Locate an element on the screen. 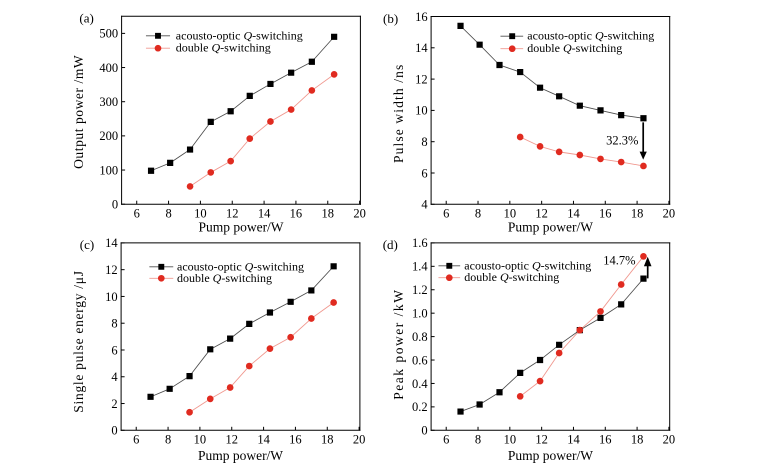 Image resolution: width=758 pixels, height=467 pixels. svg-text: Single pulse energy /μJ is located at coordinates (78, 341).